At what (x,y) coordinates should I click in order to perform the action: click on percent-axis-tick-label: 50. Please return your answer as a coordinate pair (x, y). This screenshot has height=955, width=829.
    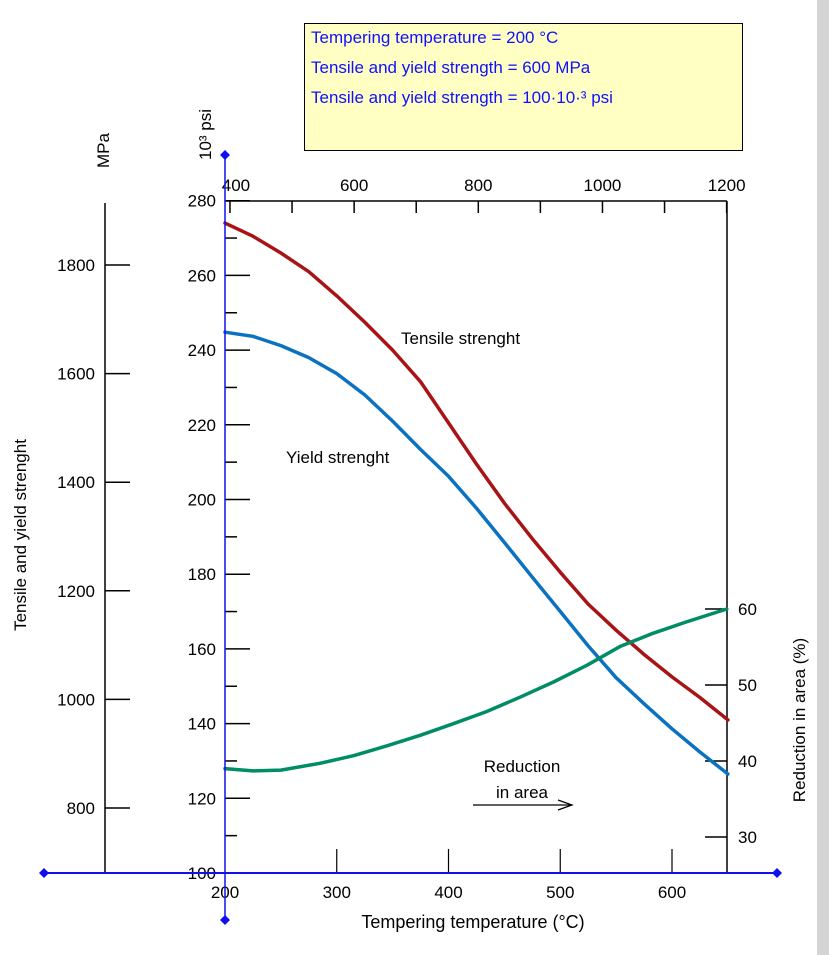
    Looking at the image, I should click on (747, 685).